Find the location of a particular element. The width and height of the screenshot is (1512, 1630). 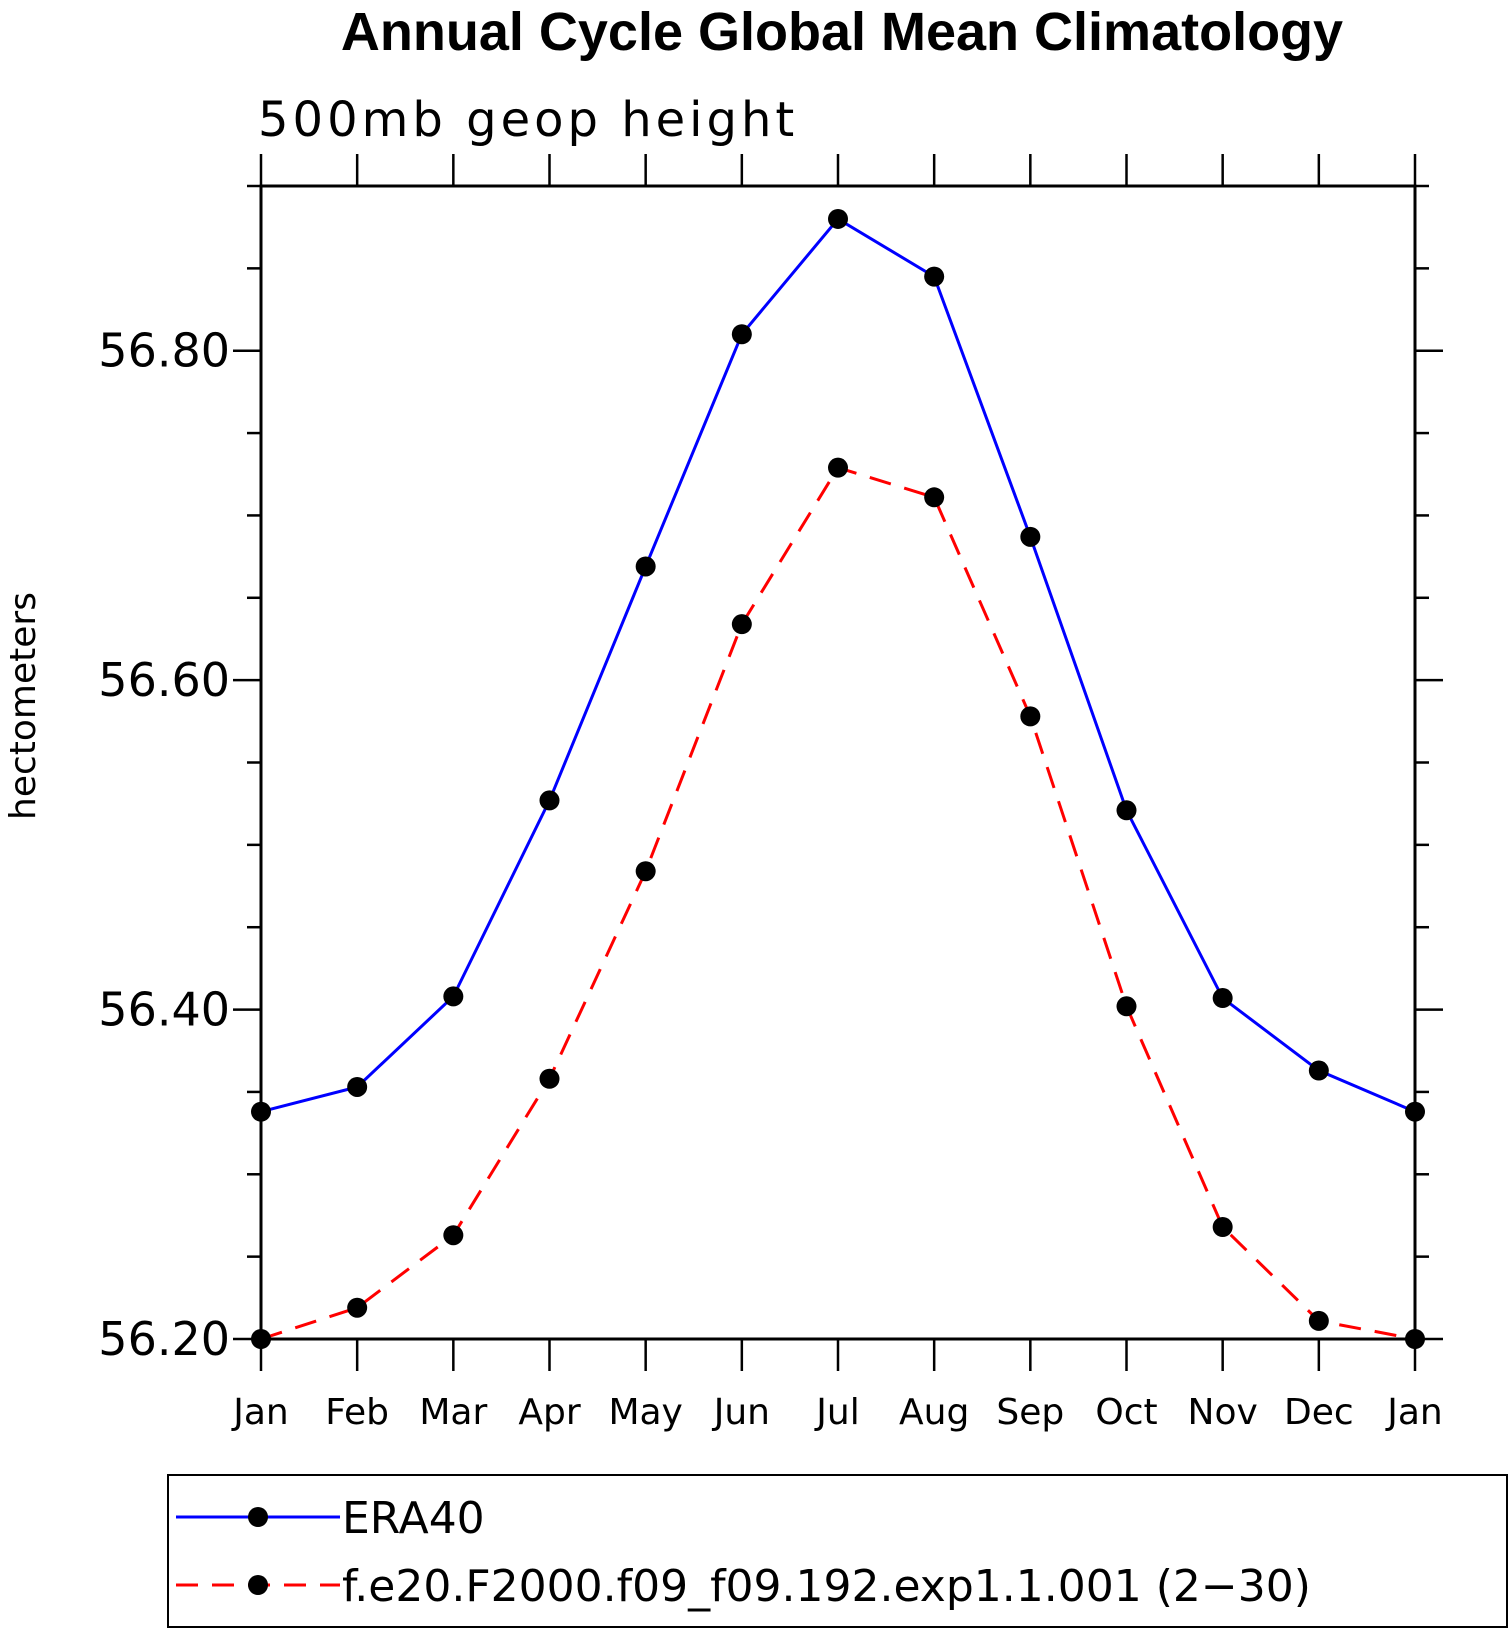

y-tick-label: 56.40 is located at coordinates (164, 1010).